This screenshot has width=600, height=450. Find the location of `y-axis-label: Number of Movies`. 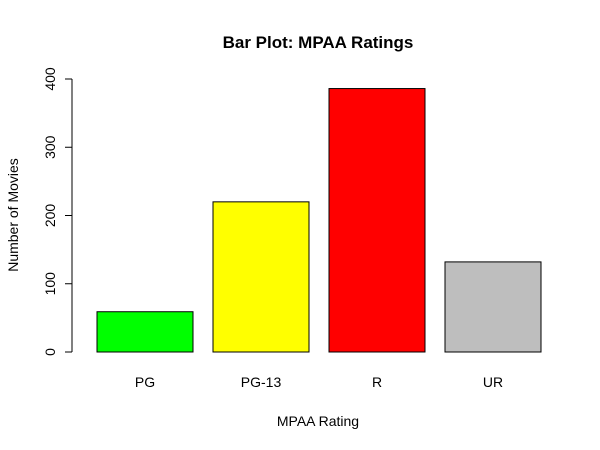

y-axis-label: Number of Movies is located at coordinates (13, 215).